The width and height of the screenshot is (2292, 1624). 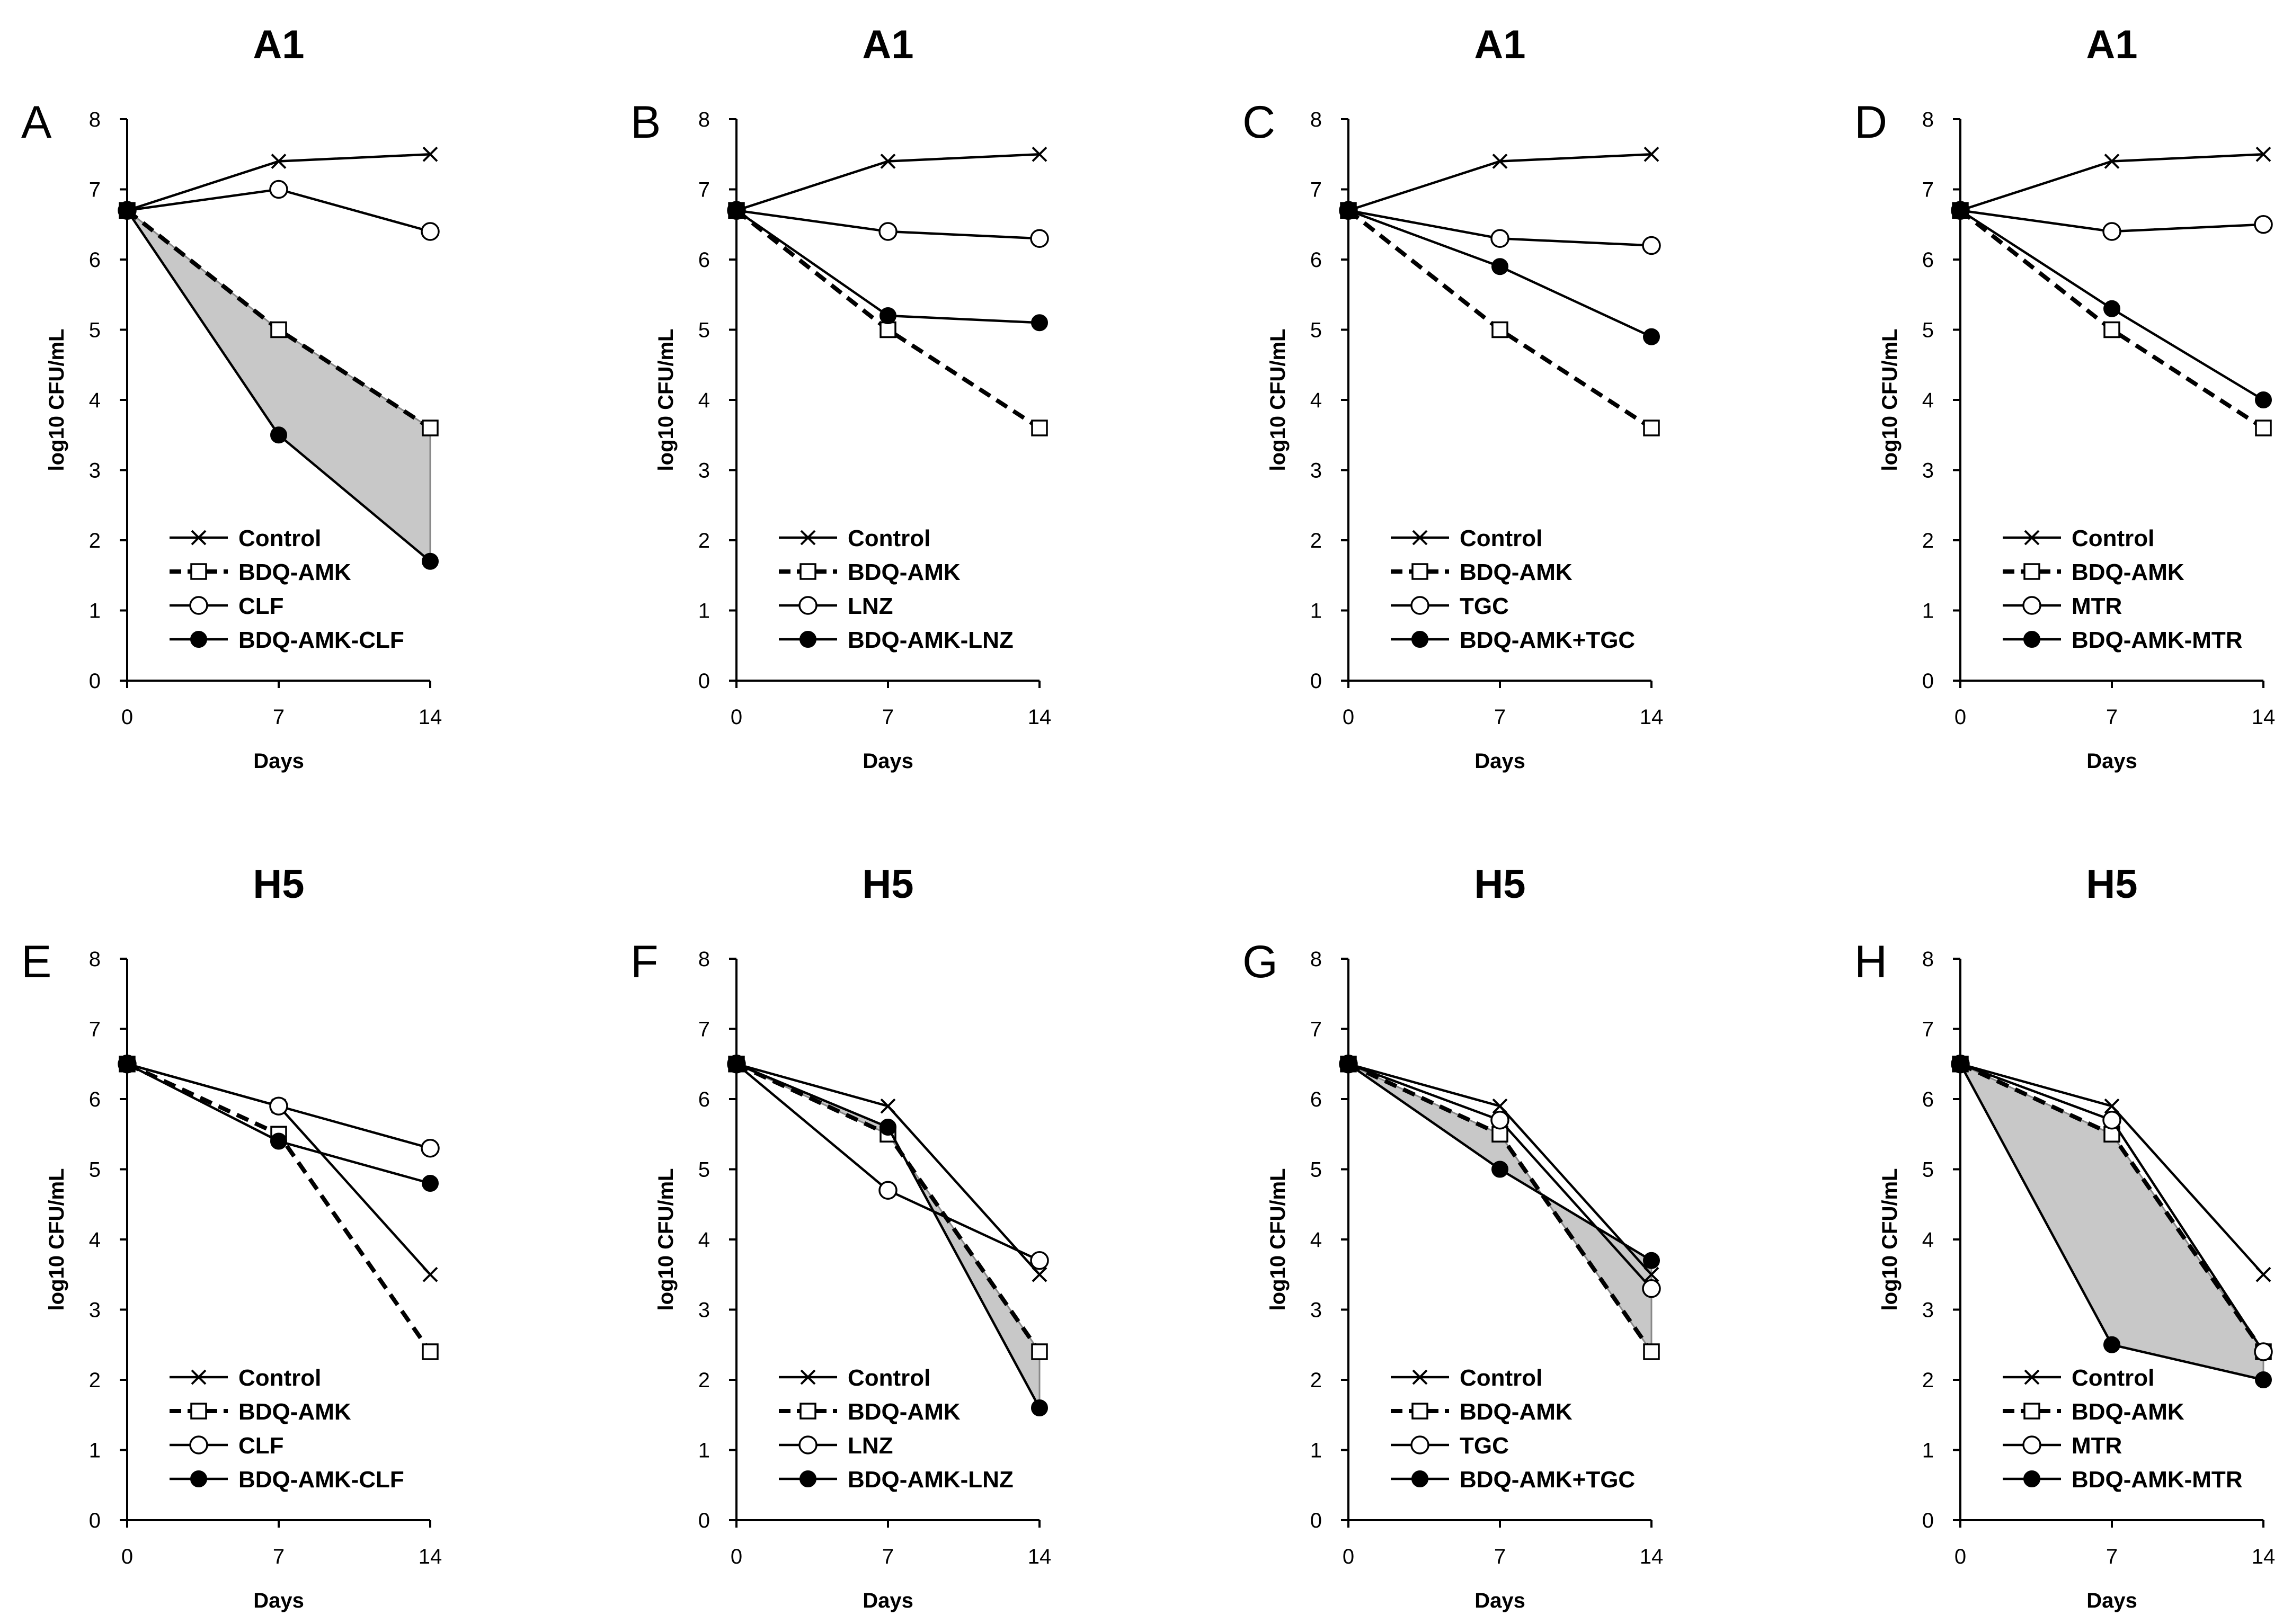 What do you see at coordinates (261, 606) in the screenshot?
I see `legend-entry: CLF` at bounding box center [261, 606].